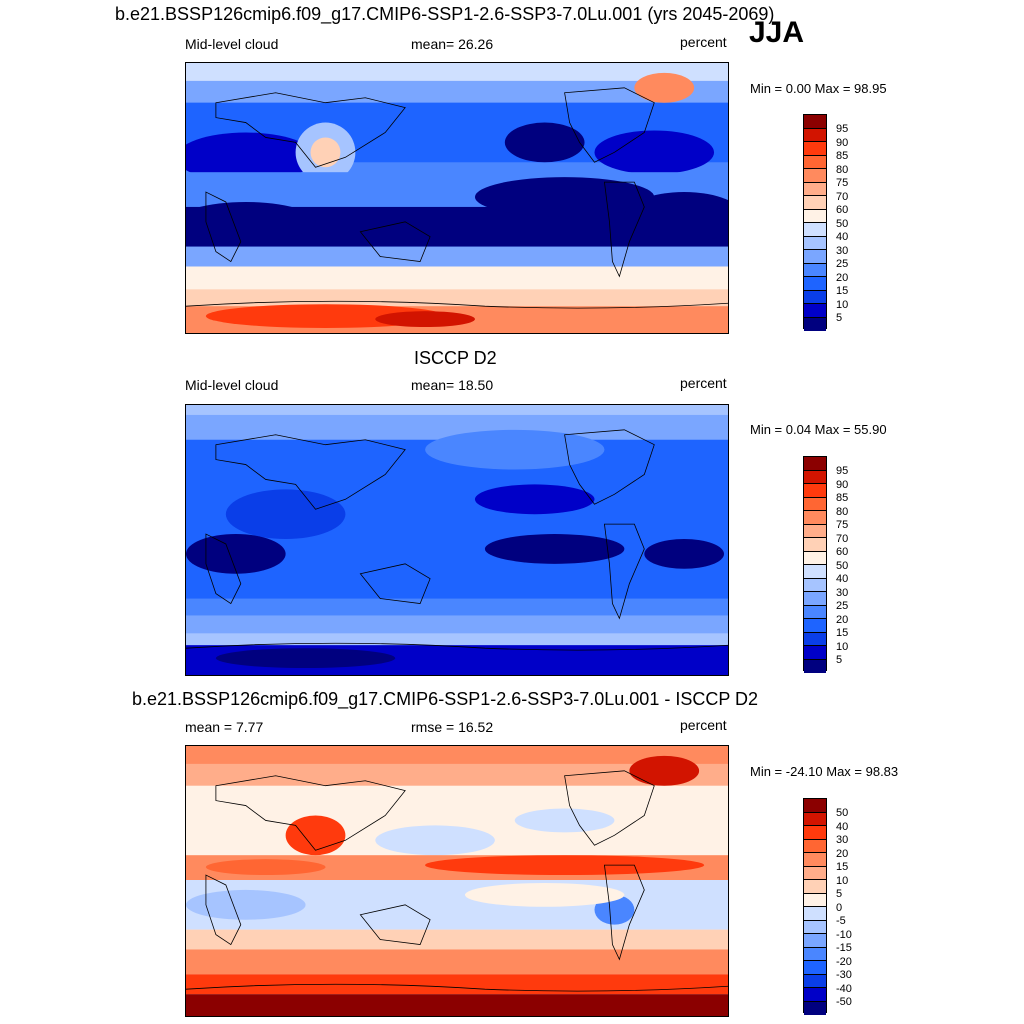 The width and height of the screenshot is (1024, 1024). I want to click on panel3-map-field, so click(457, 881).